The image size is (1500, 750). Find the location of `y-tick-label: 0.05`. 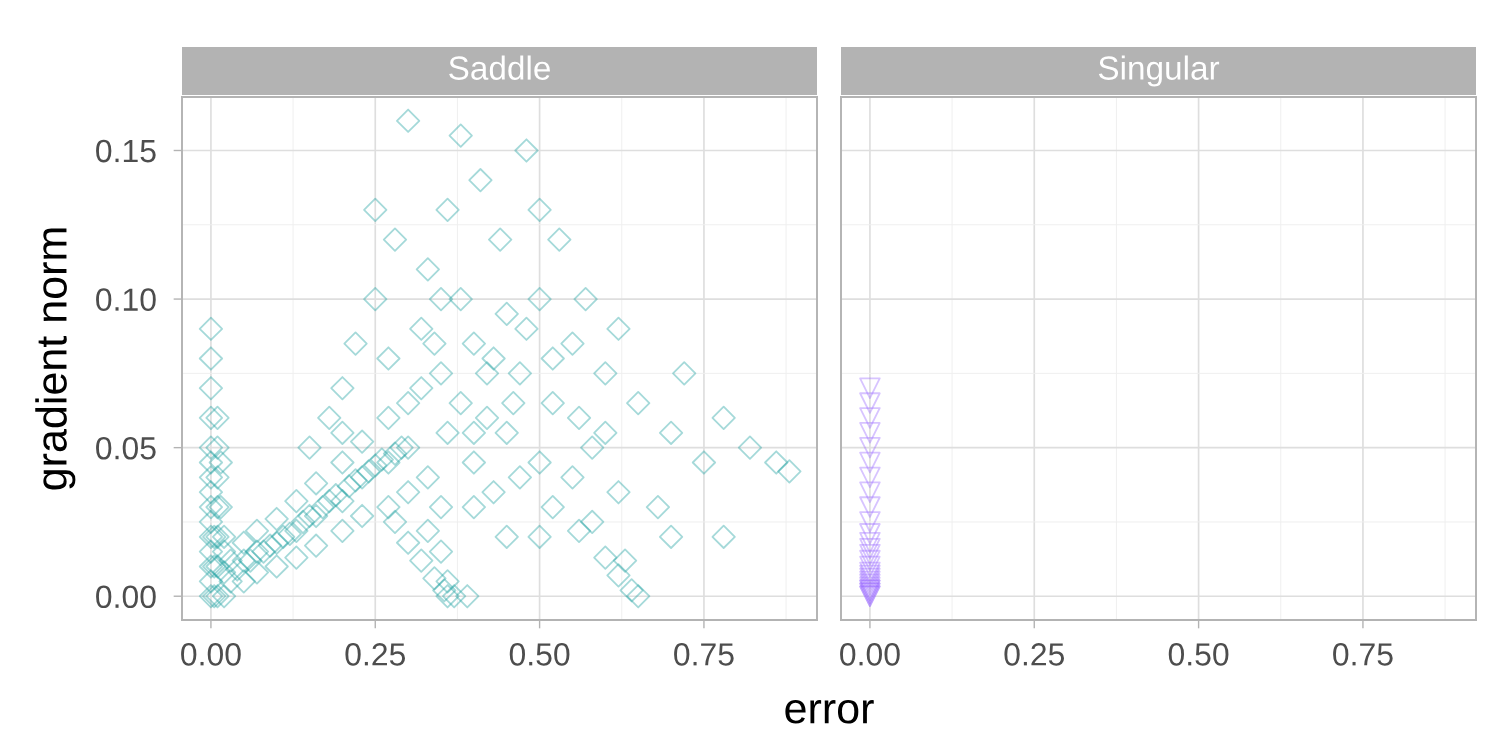

y-tick-label: 0.05 is located at coordinates (126, 448).